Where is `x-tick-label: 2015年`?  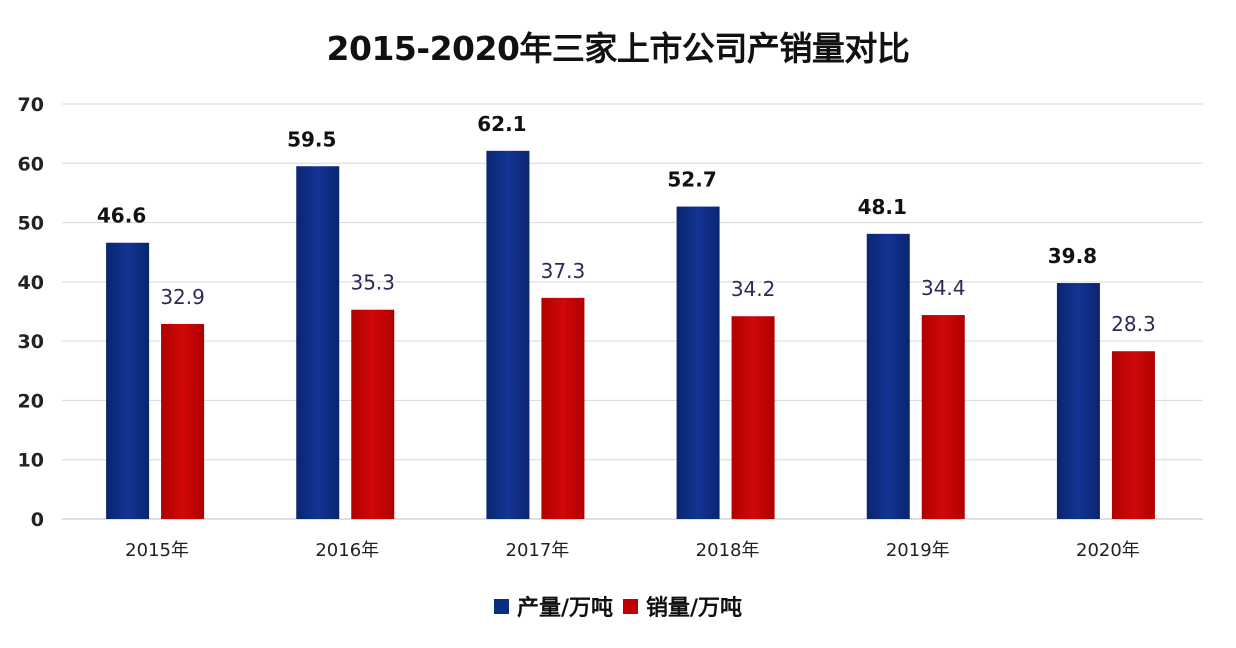 x-tick-label: 2015年 is located at coordinates (157, 550).